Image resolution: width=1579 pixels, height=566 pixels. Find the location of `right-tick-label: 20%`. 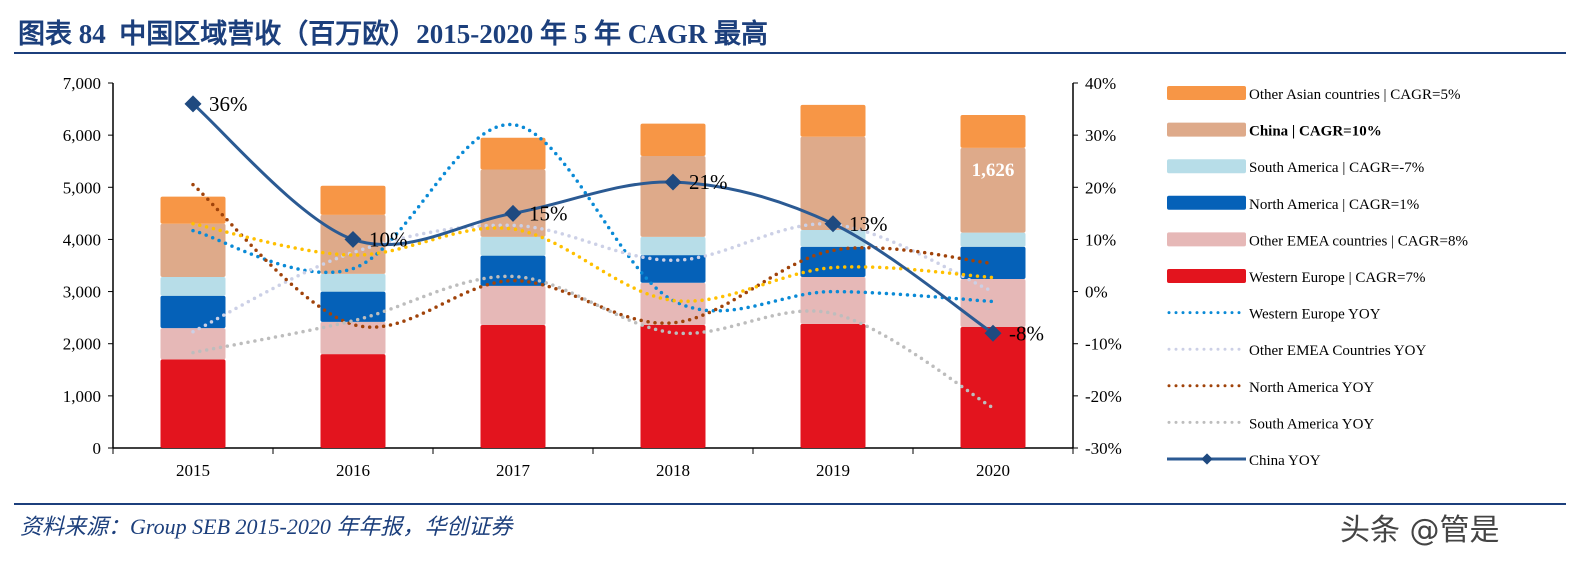

right-tick-label: 20% is located at coordinates (1100, 187).